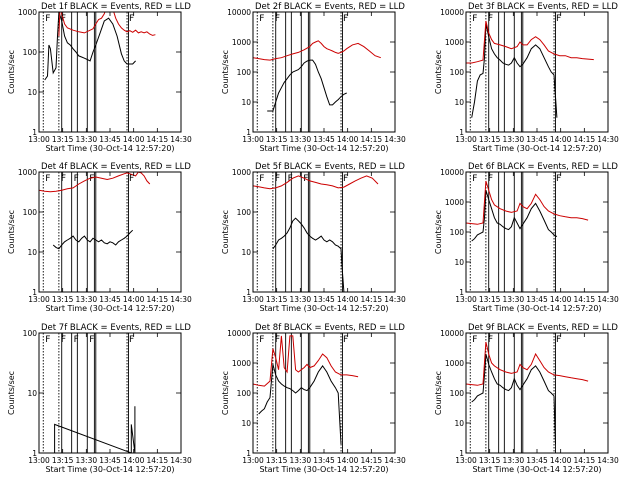  What do you see at coordinates (330, 328) in the screenshot?
I see `chart-title: Det 8f BLACK = Events, RED = LLD` at bounding box center [330, 328].